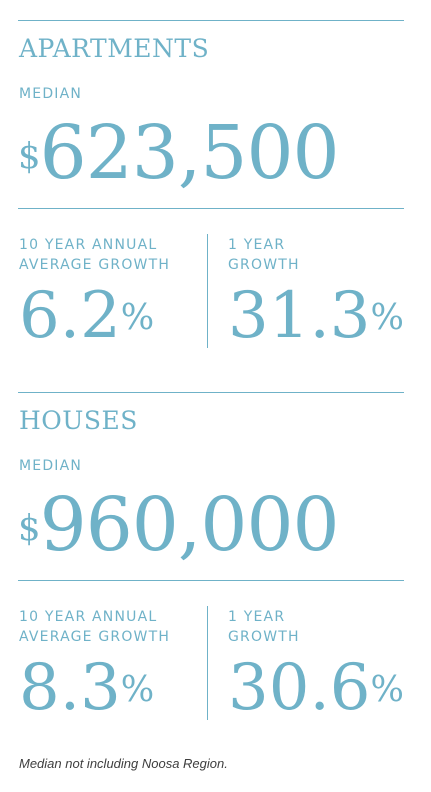  I want to click on houses-currency: $, so click(29, 528).